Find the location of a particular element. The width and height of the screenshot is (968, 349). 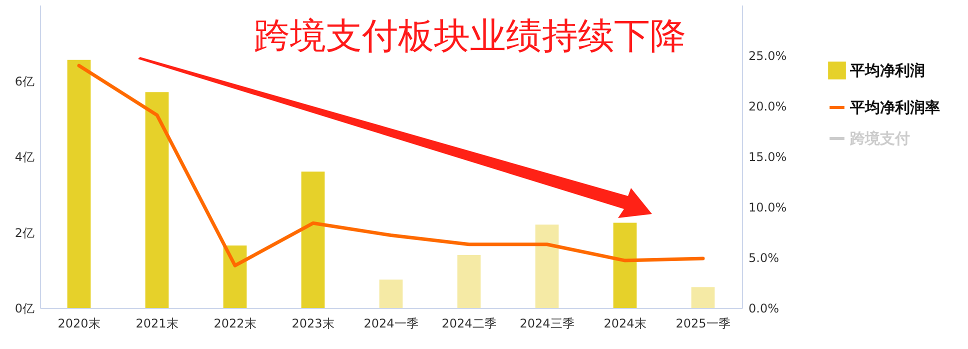

legend-label: 平均净利润率 is located at coordinates (894, 107).